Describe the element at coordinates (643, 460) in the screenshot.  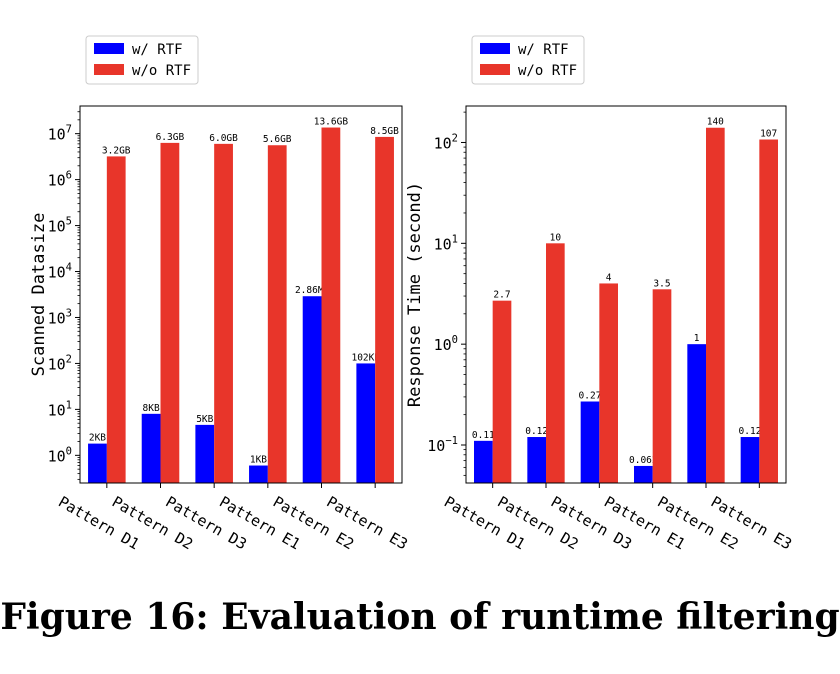
I see `label-with-rtf-4: 0.062` at that location.